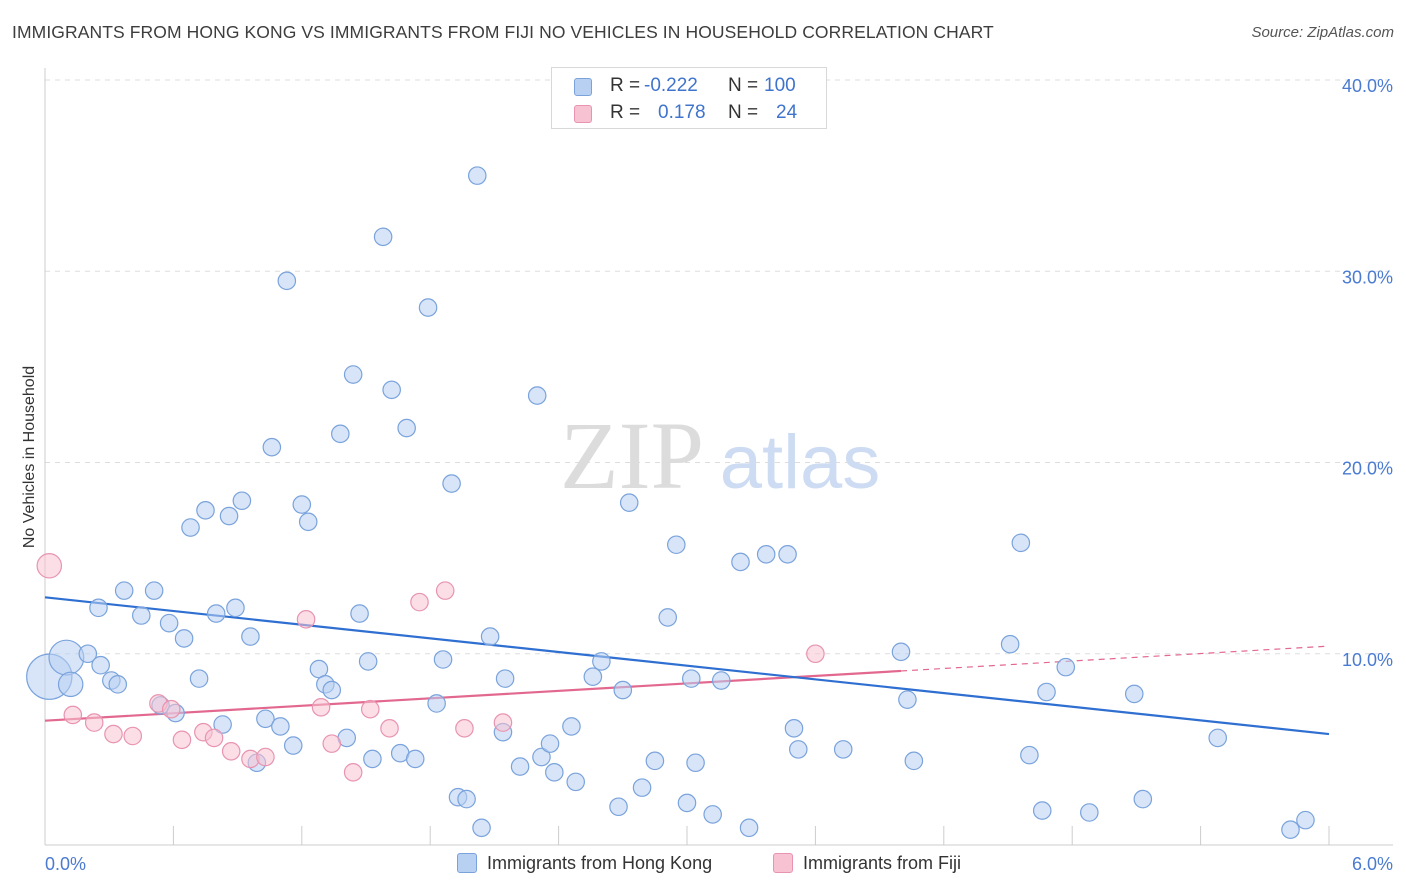  Describe the element at coordinates (29, 457) in the screenshot. I see `y-axis-label: No Vehicles in Household` at that location.